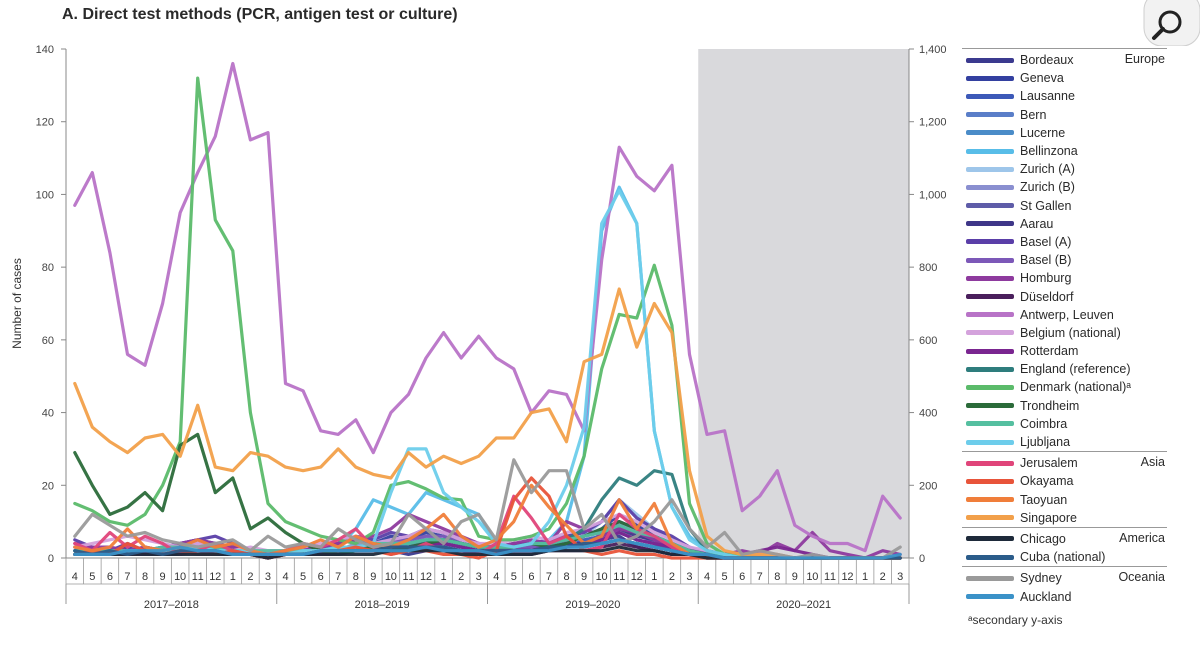 The width and height of the screenshot is (1200, 648). What do you see at coordinates (1050, 405) in the screenshot?
I see `legend-label: Trondheim` at bounding box center [1050, 405].